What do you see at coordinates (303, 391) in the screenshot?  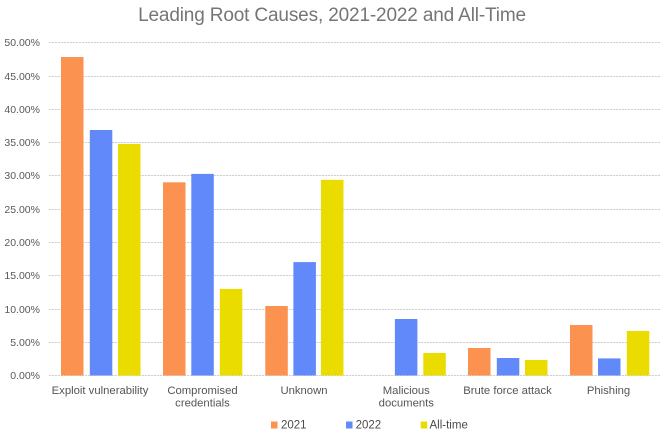 I see `svg-text: Unknown` at bounding box center [303, 391].